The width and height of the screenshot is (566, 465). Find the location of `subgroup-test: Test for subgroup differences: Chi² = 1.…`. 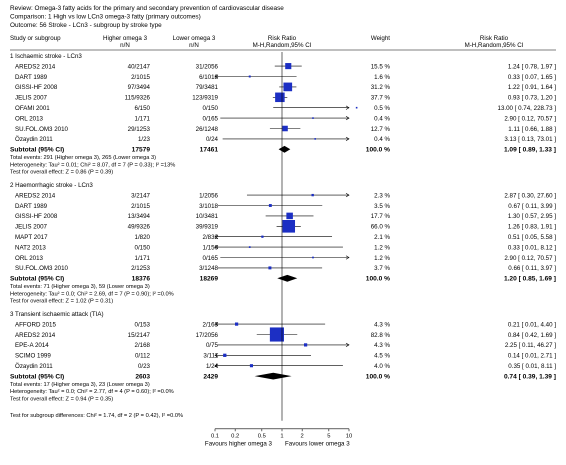

subgroup-test: Test for subgroup differences: Chi² = 1.… is located at coordinates (96, 416).